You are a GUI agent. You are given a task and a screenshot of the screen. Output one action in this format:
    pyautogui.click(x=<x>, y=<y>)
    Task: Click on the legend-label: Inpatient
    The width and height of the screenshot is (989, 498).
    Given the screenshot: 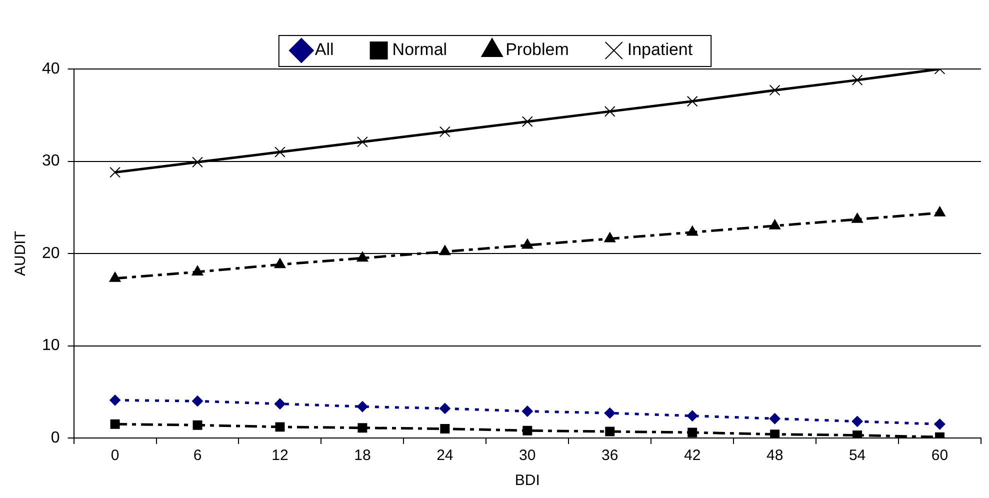 What is the action you would take?
    pyautogui.click(x=660, y=50)
    